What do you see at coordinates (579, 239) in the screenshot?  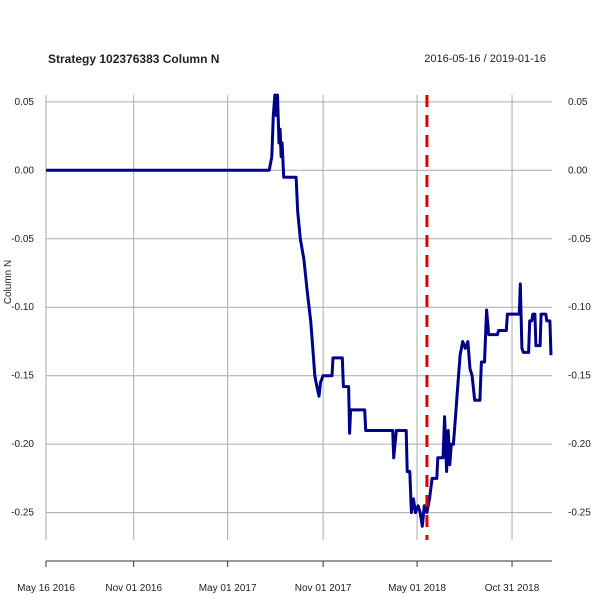 I see `y-tick-label-right: -0.05` at bounding box center [579, 239].